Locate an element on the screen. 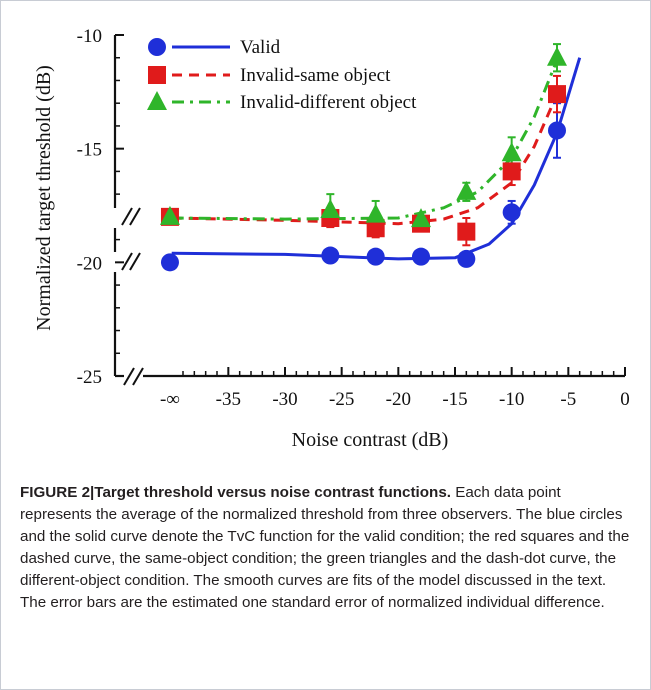 This screenshot has height=690, width=651. y-tick-label: -15 is located at coordinates (89, 150).